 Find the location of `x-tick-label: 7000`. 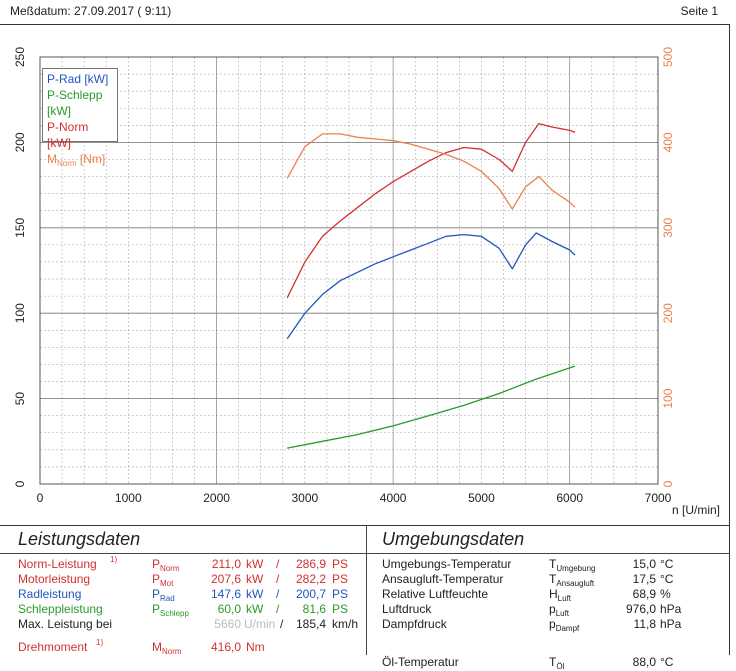

x-tick-label: 7000 is located at coordinates (658, 498).